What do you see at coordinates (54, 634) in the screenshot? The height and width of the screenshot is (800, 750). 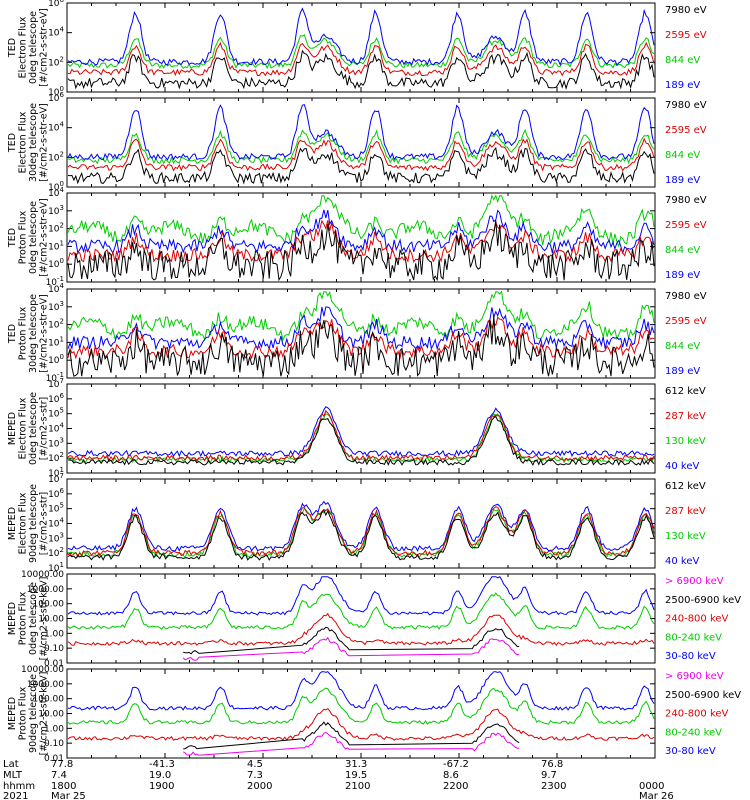 I see `y-tick-label: 1.00` at bounding box center [54, 634].